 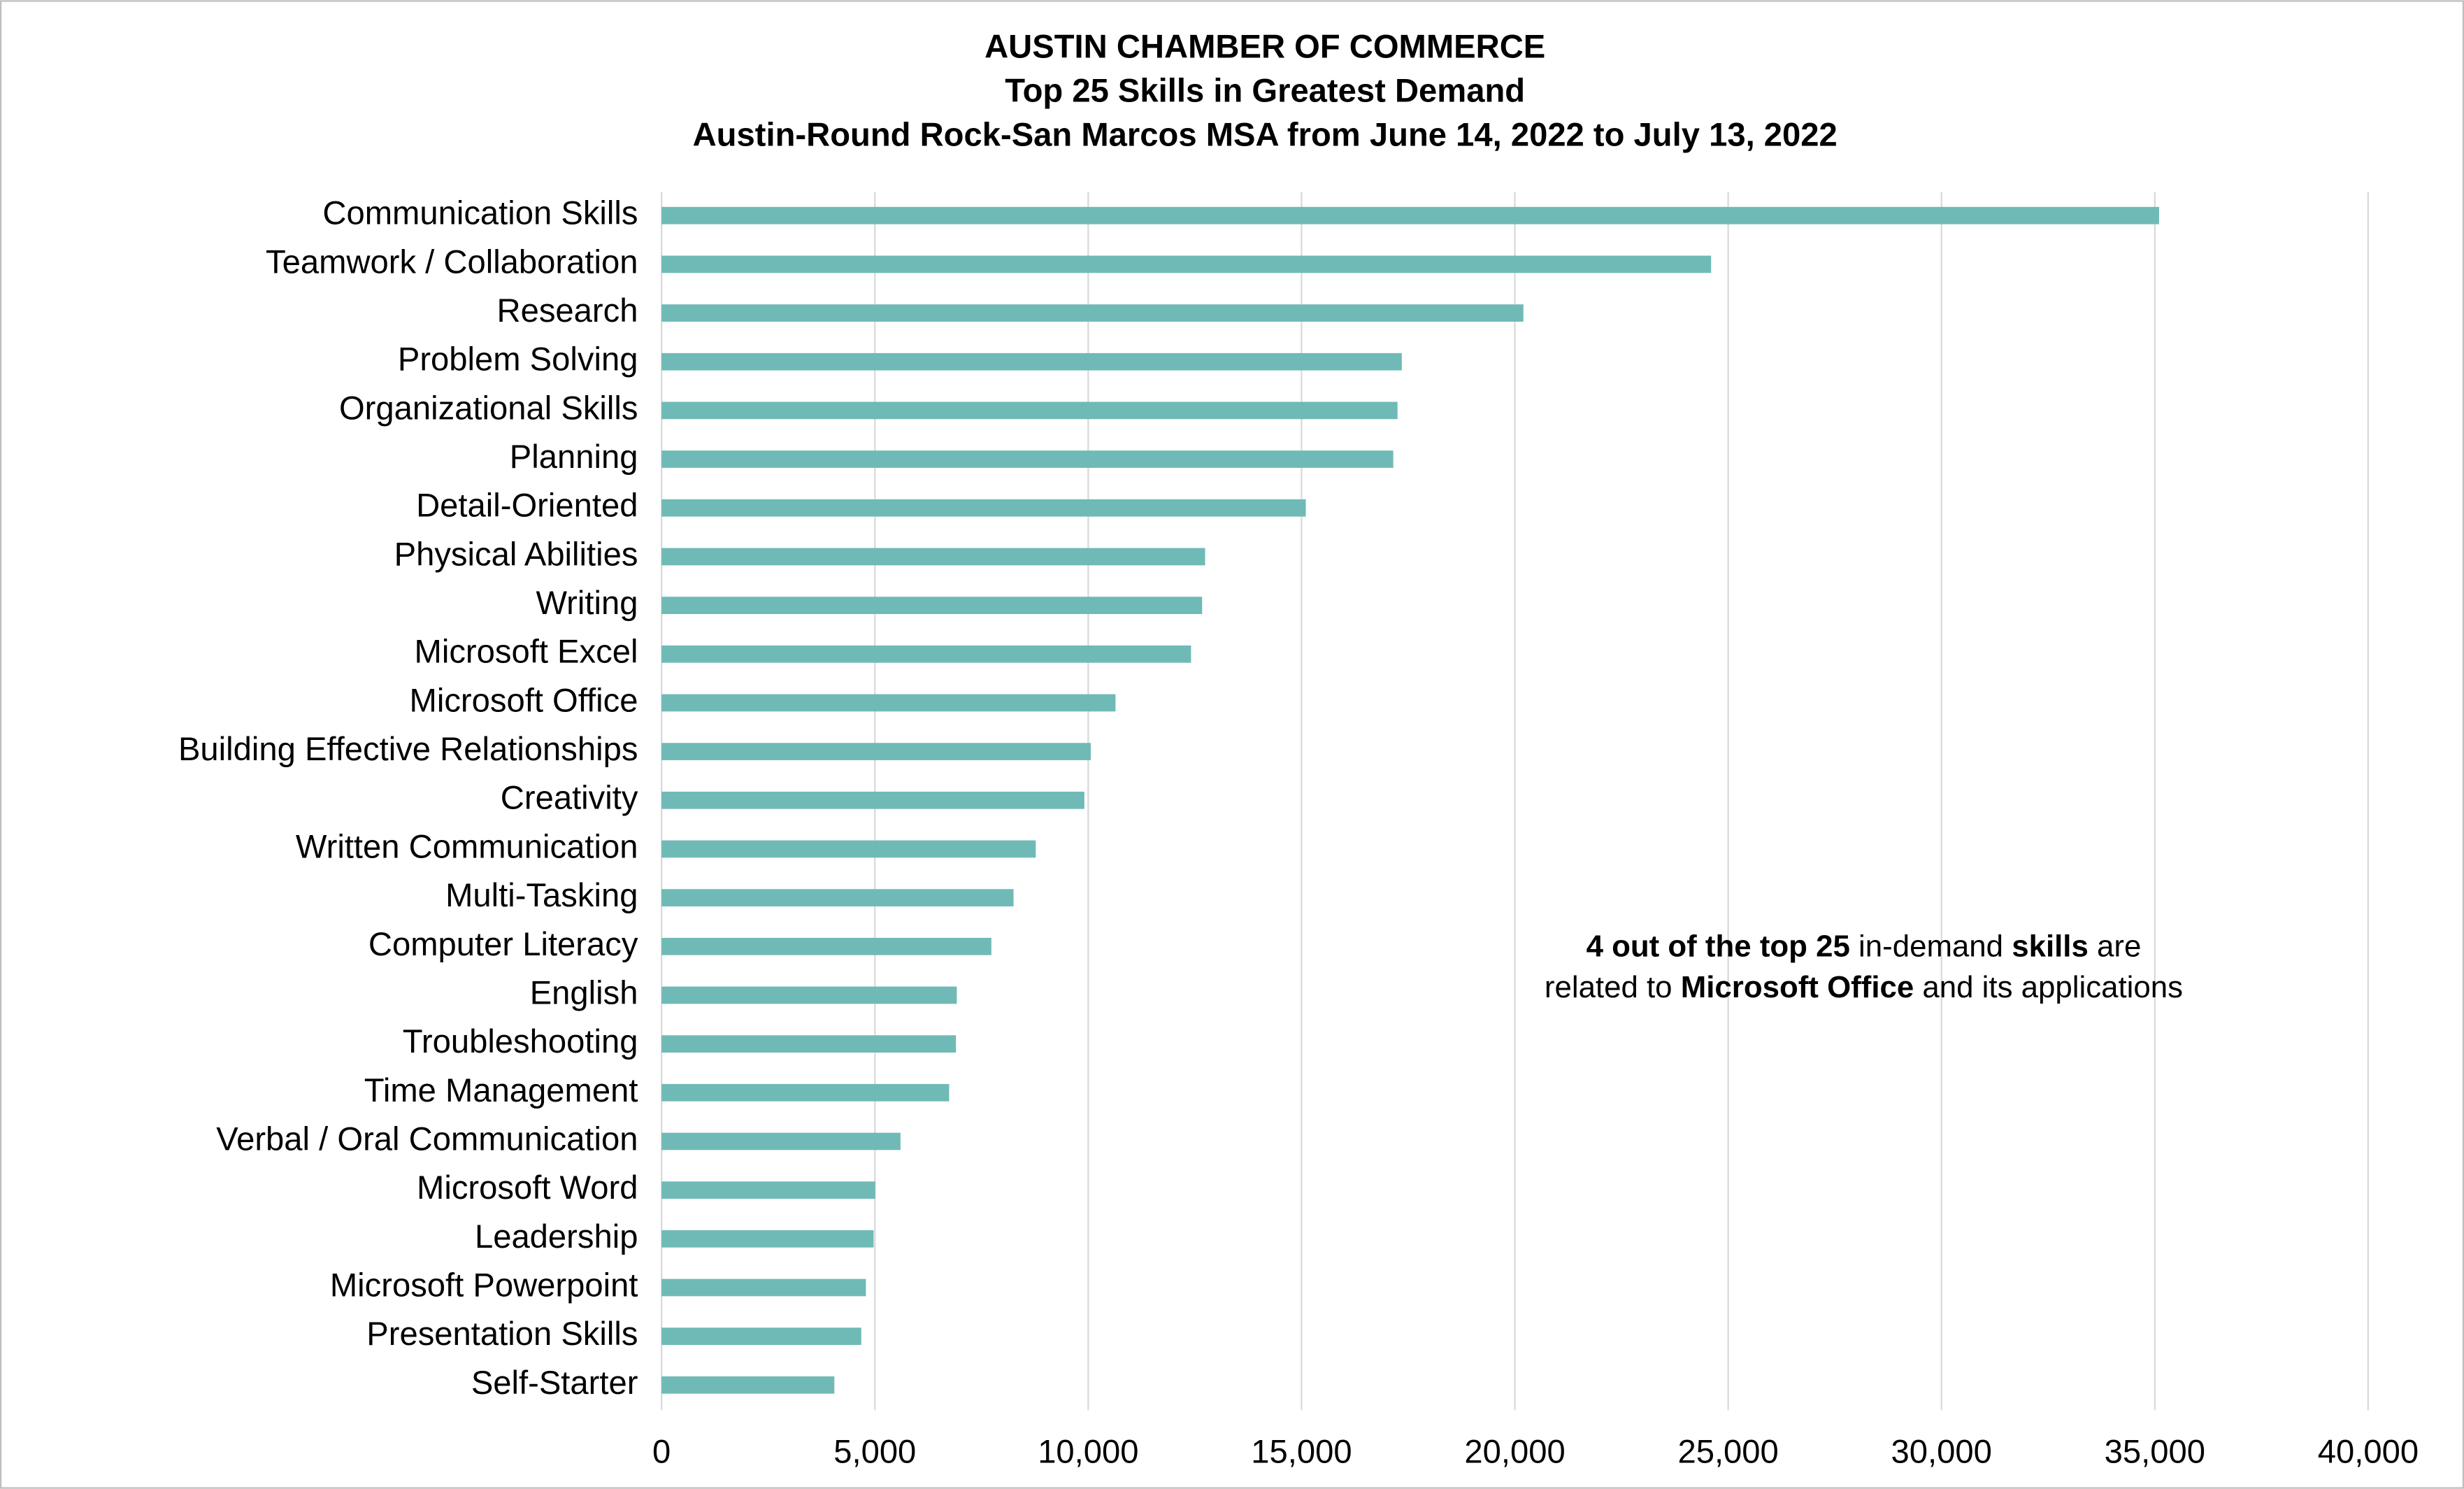 What do you see at coordinates (516, 554) in the screenshot?
I see `y-tick-label: Physical Abilities` at bounding box center [516, 554].